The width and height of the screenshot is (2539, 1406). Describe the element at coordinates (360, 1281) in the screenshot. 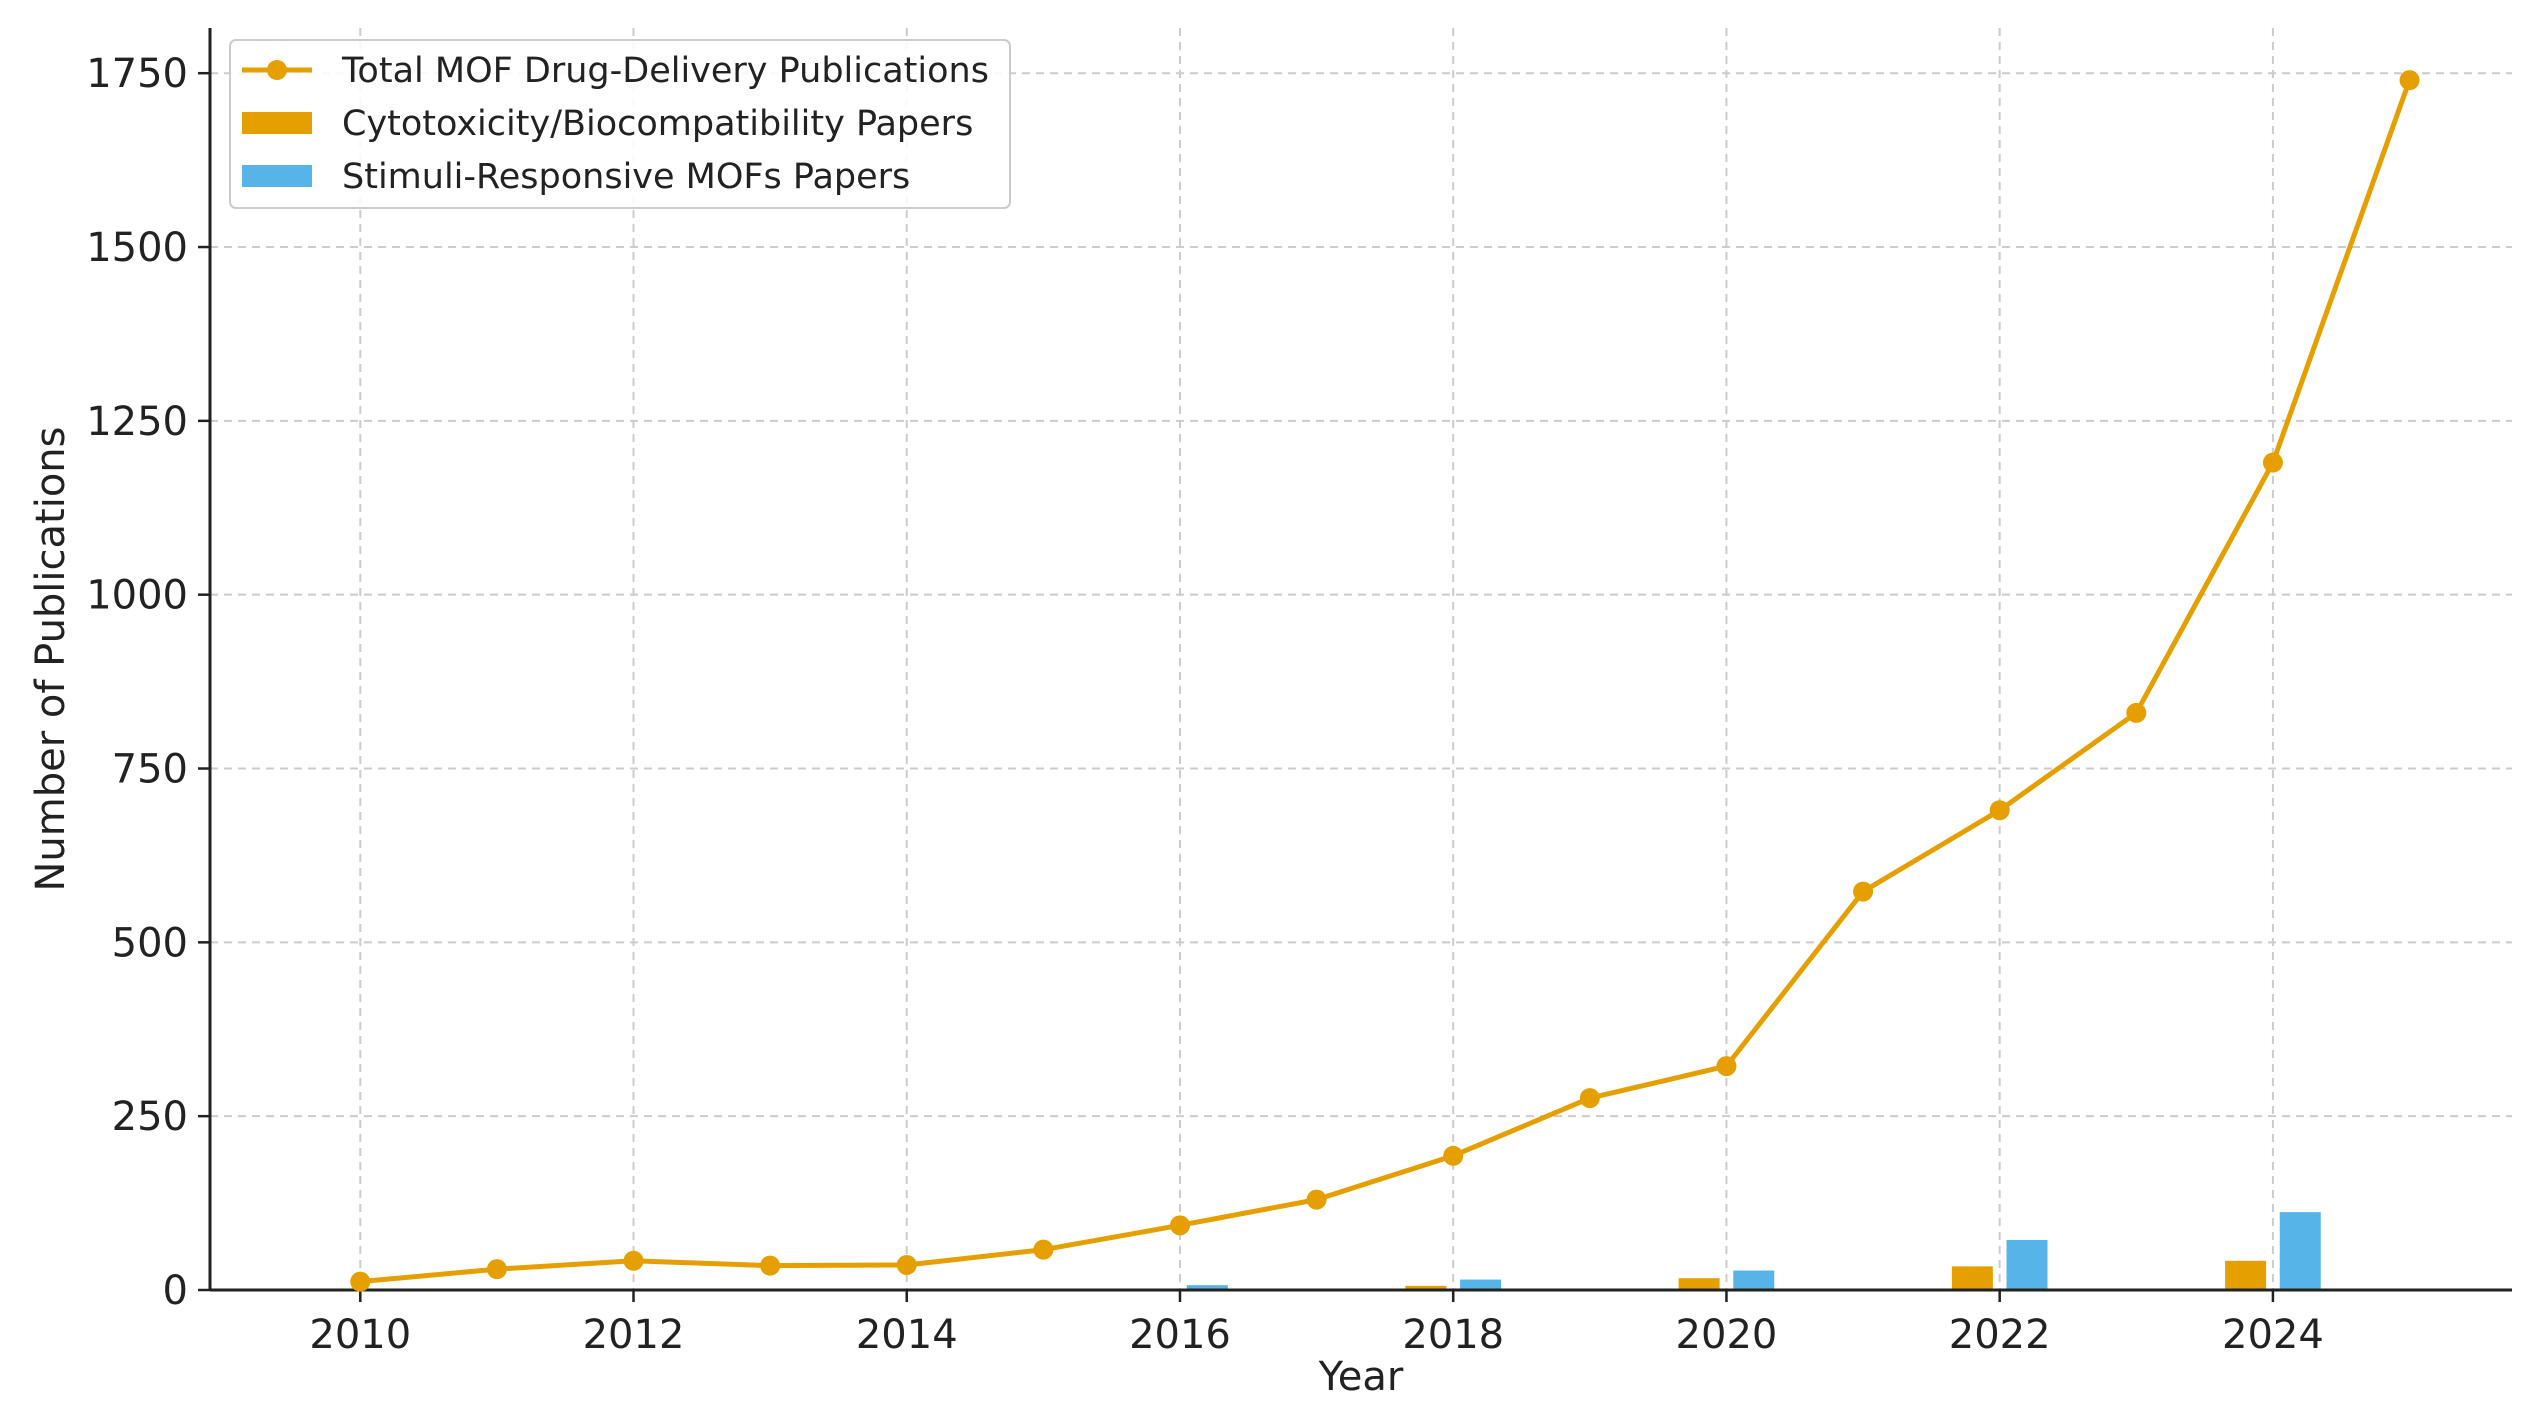

I see `point-2010` at that location.